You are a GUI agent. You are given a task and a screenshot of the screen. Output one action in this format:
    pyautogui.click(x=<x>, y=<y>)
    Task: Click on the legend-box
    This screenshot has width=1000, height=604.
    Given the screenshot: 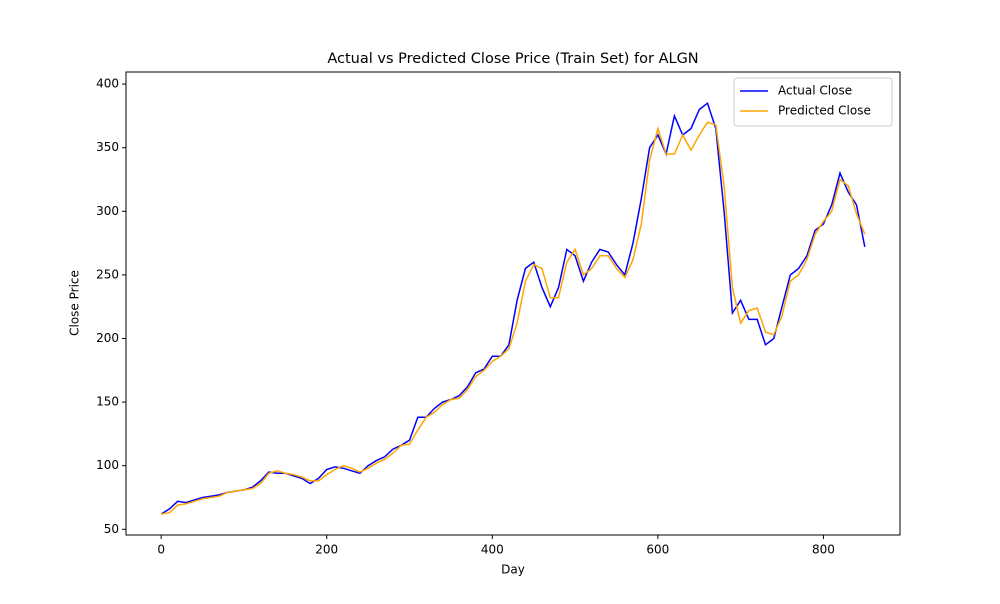 What is the action you would take?
    pyautogui.click(x=813, y=102)
    